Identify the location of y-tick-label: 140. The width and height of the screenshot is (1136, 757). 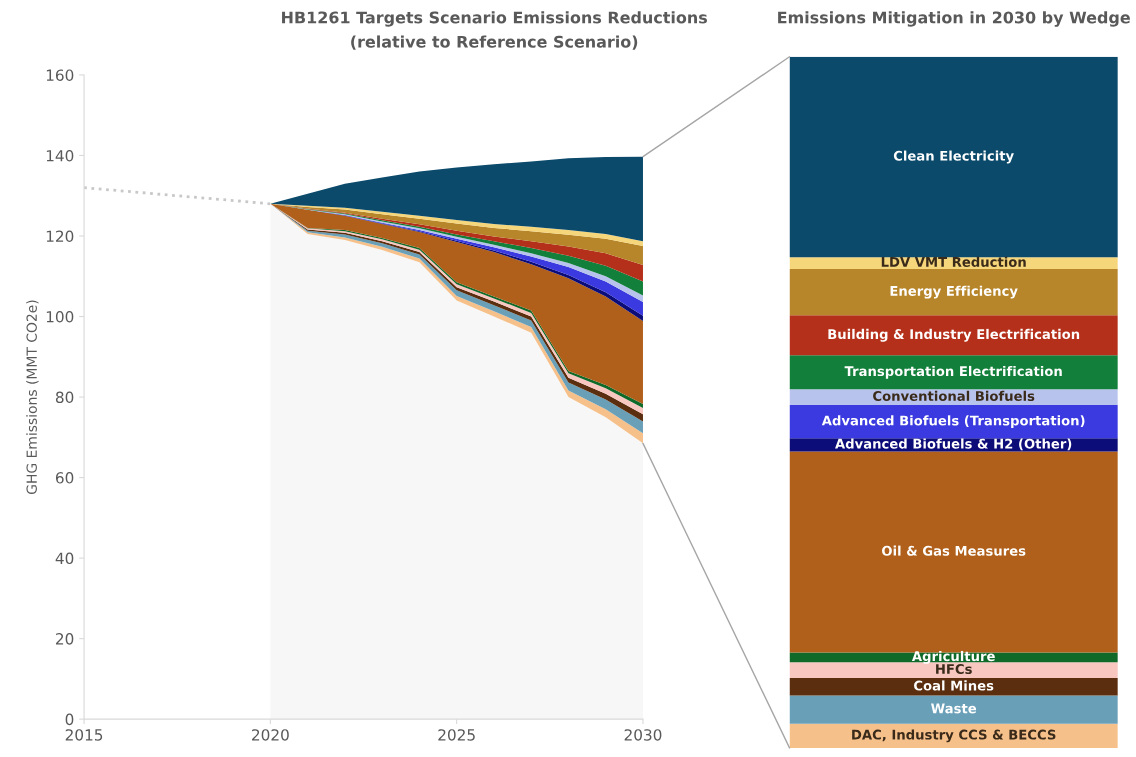
(60, 155).